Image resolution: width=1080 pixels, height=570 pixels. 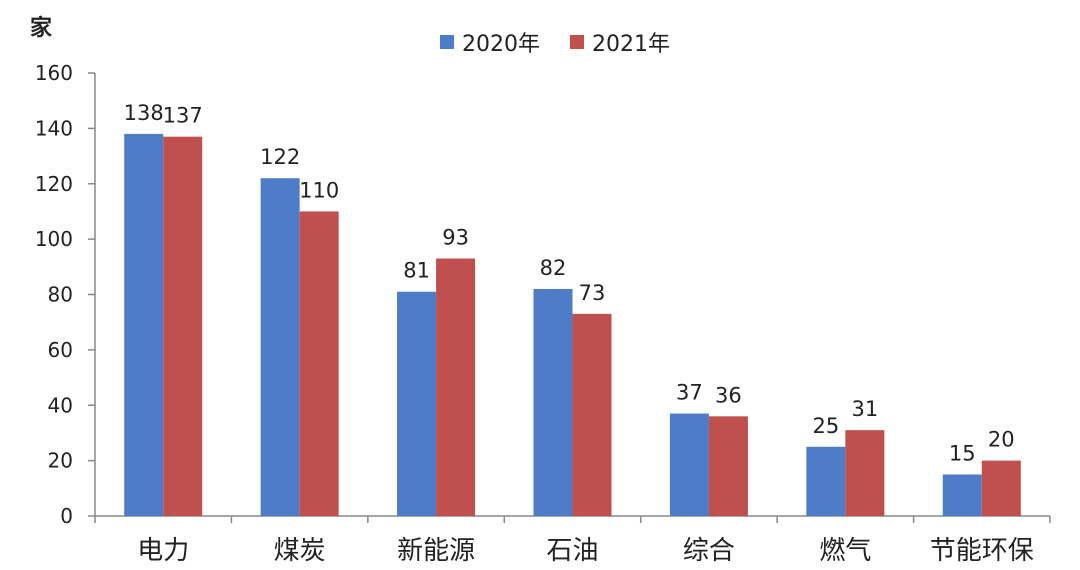 What do you see at coordinates (982, 551) in the screenshot?
I see `x-category-label: 节能环保` at bounding box center [982, 551].